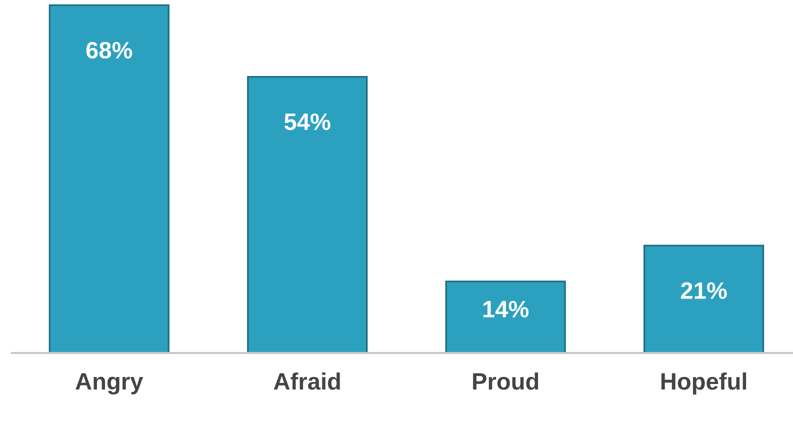 The height and width of the screenshot is (421, 793). What do you see at coordinates (703, 290) in the screenshot?
I see `data-label: 21%` at bounding box center [703, 290].